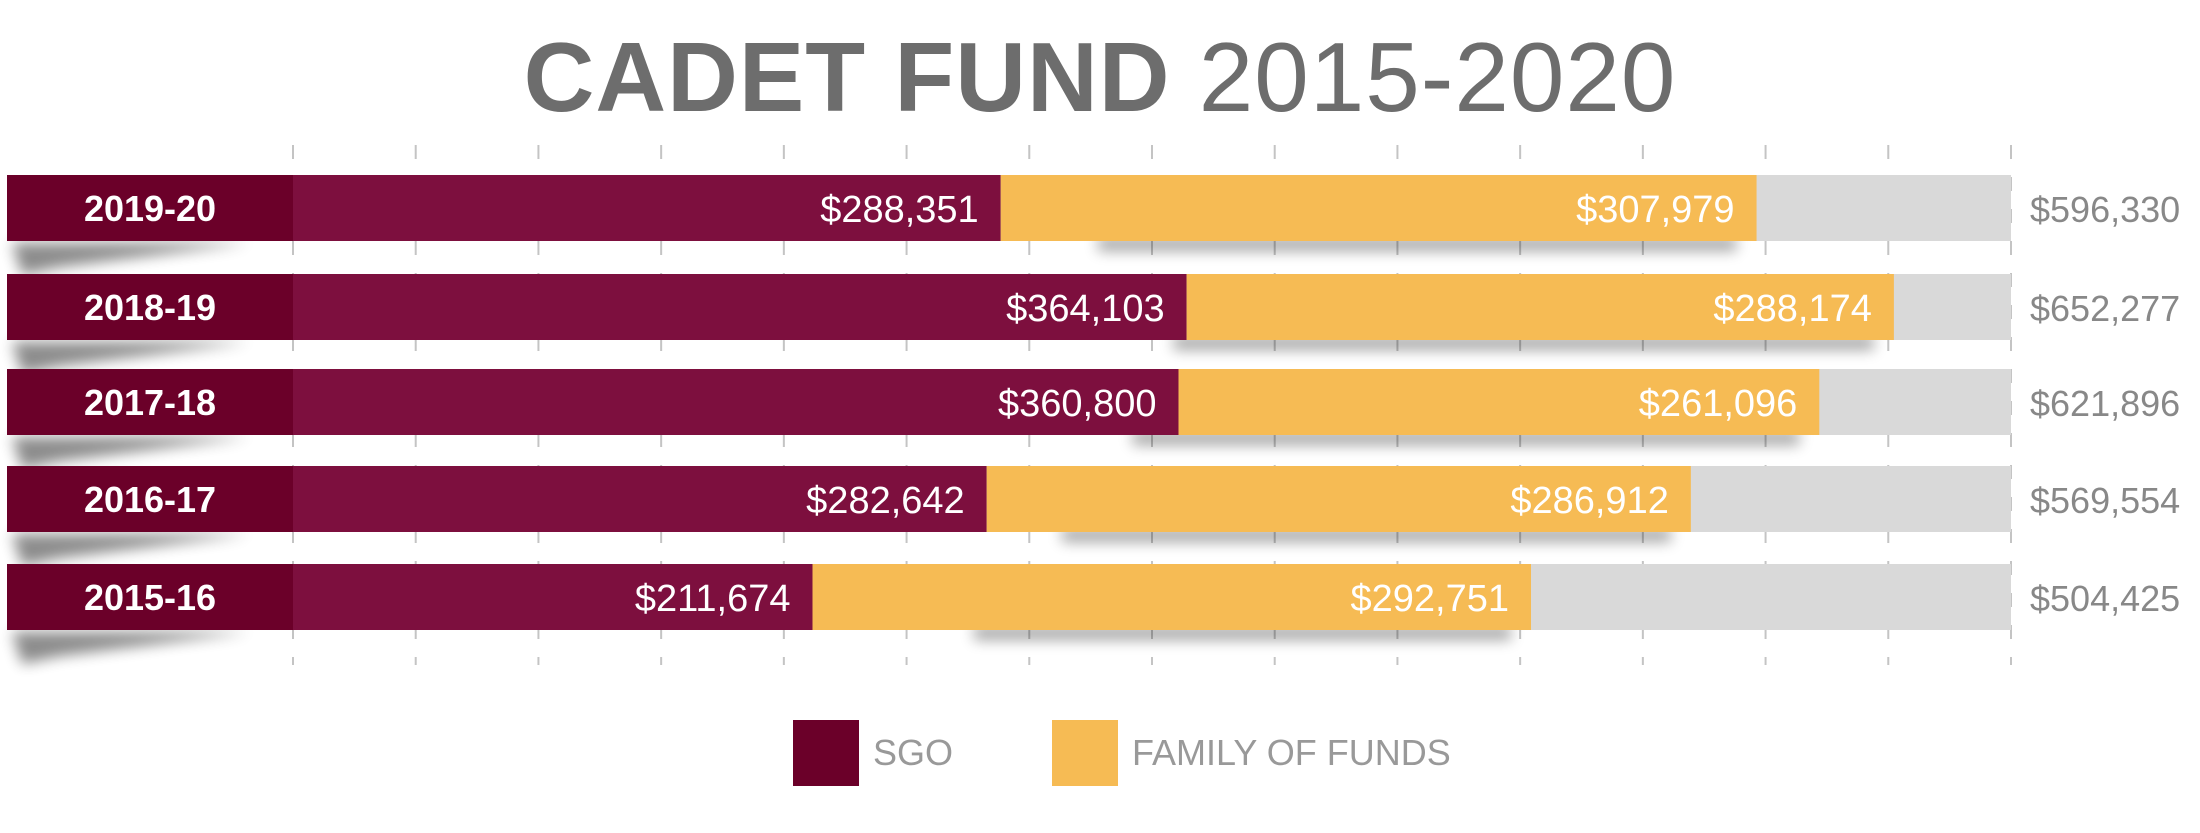  I want to click on value-label: $211,674, so click(713, 599).